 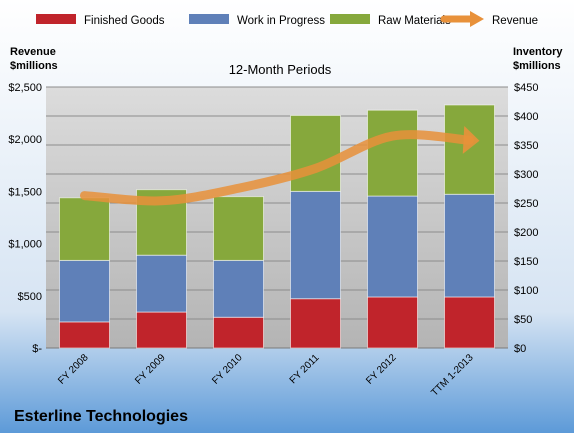 I want to click on company-name: Esterline Technologies, so click(x=101, y=416).